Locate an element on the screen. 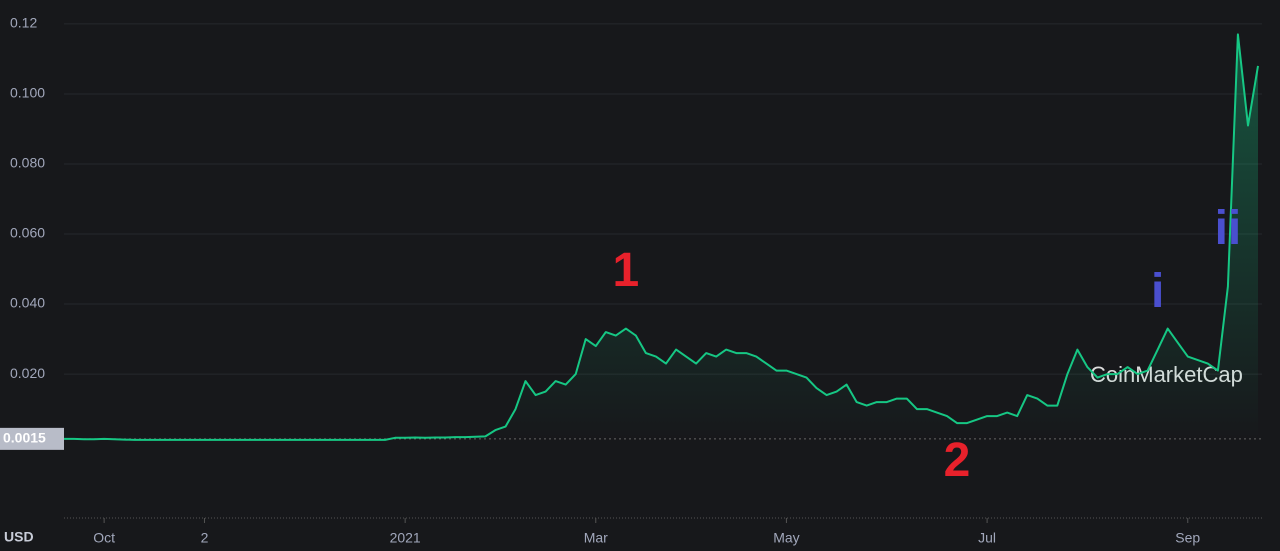 This screenshot has height=551, width=1280. x-tick-label: Sep is located at coordinates (1187, 538).